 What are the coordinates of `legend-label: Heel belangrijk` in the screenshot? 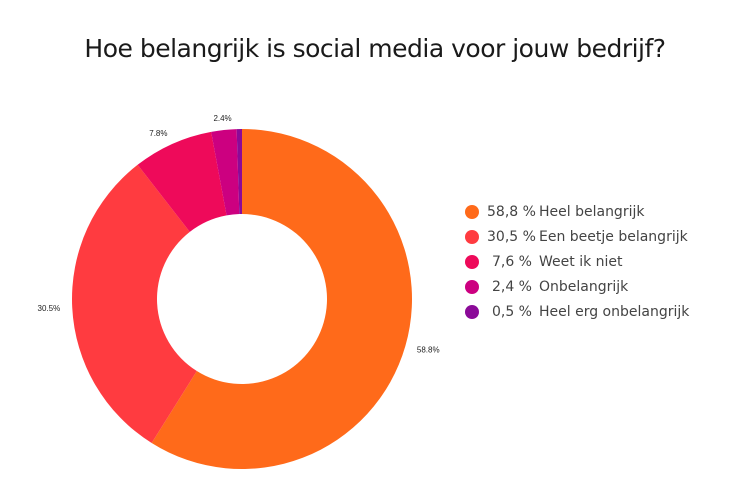 It's located at (592, 211).